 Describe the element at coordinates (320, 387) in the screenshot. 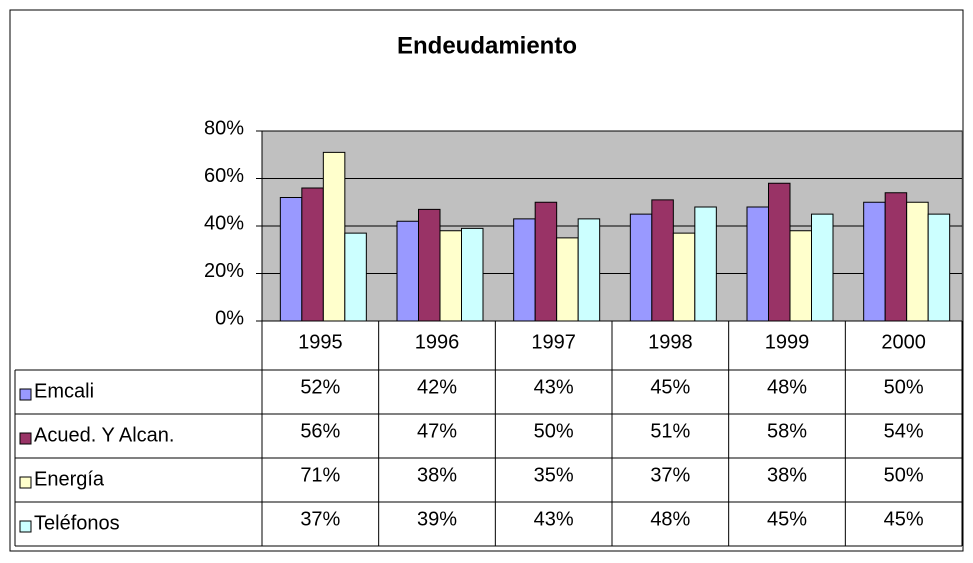

I see `data-label: 52%` at that location.